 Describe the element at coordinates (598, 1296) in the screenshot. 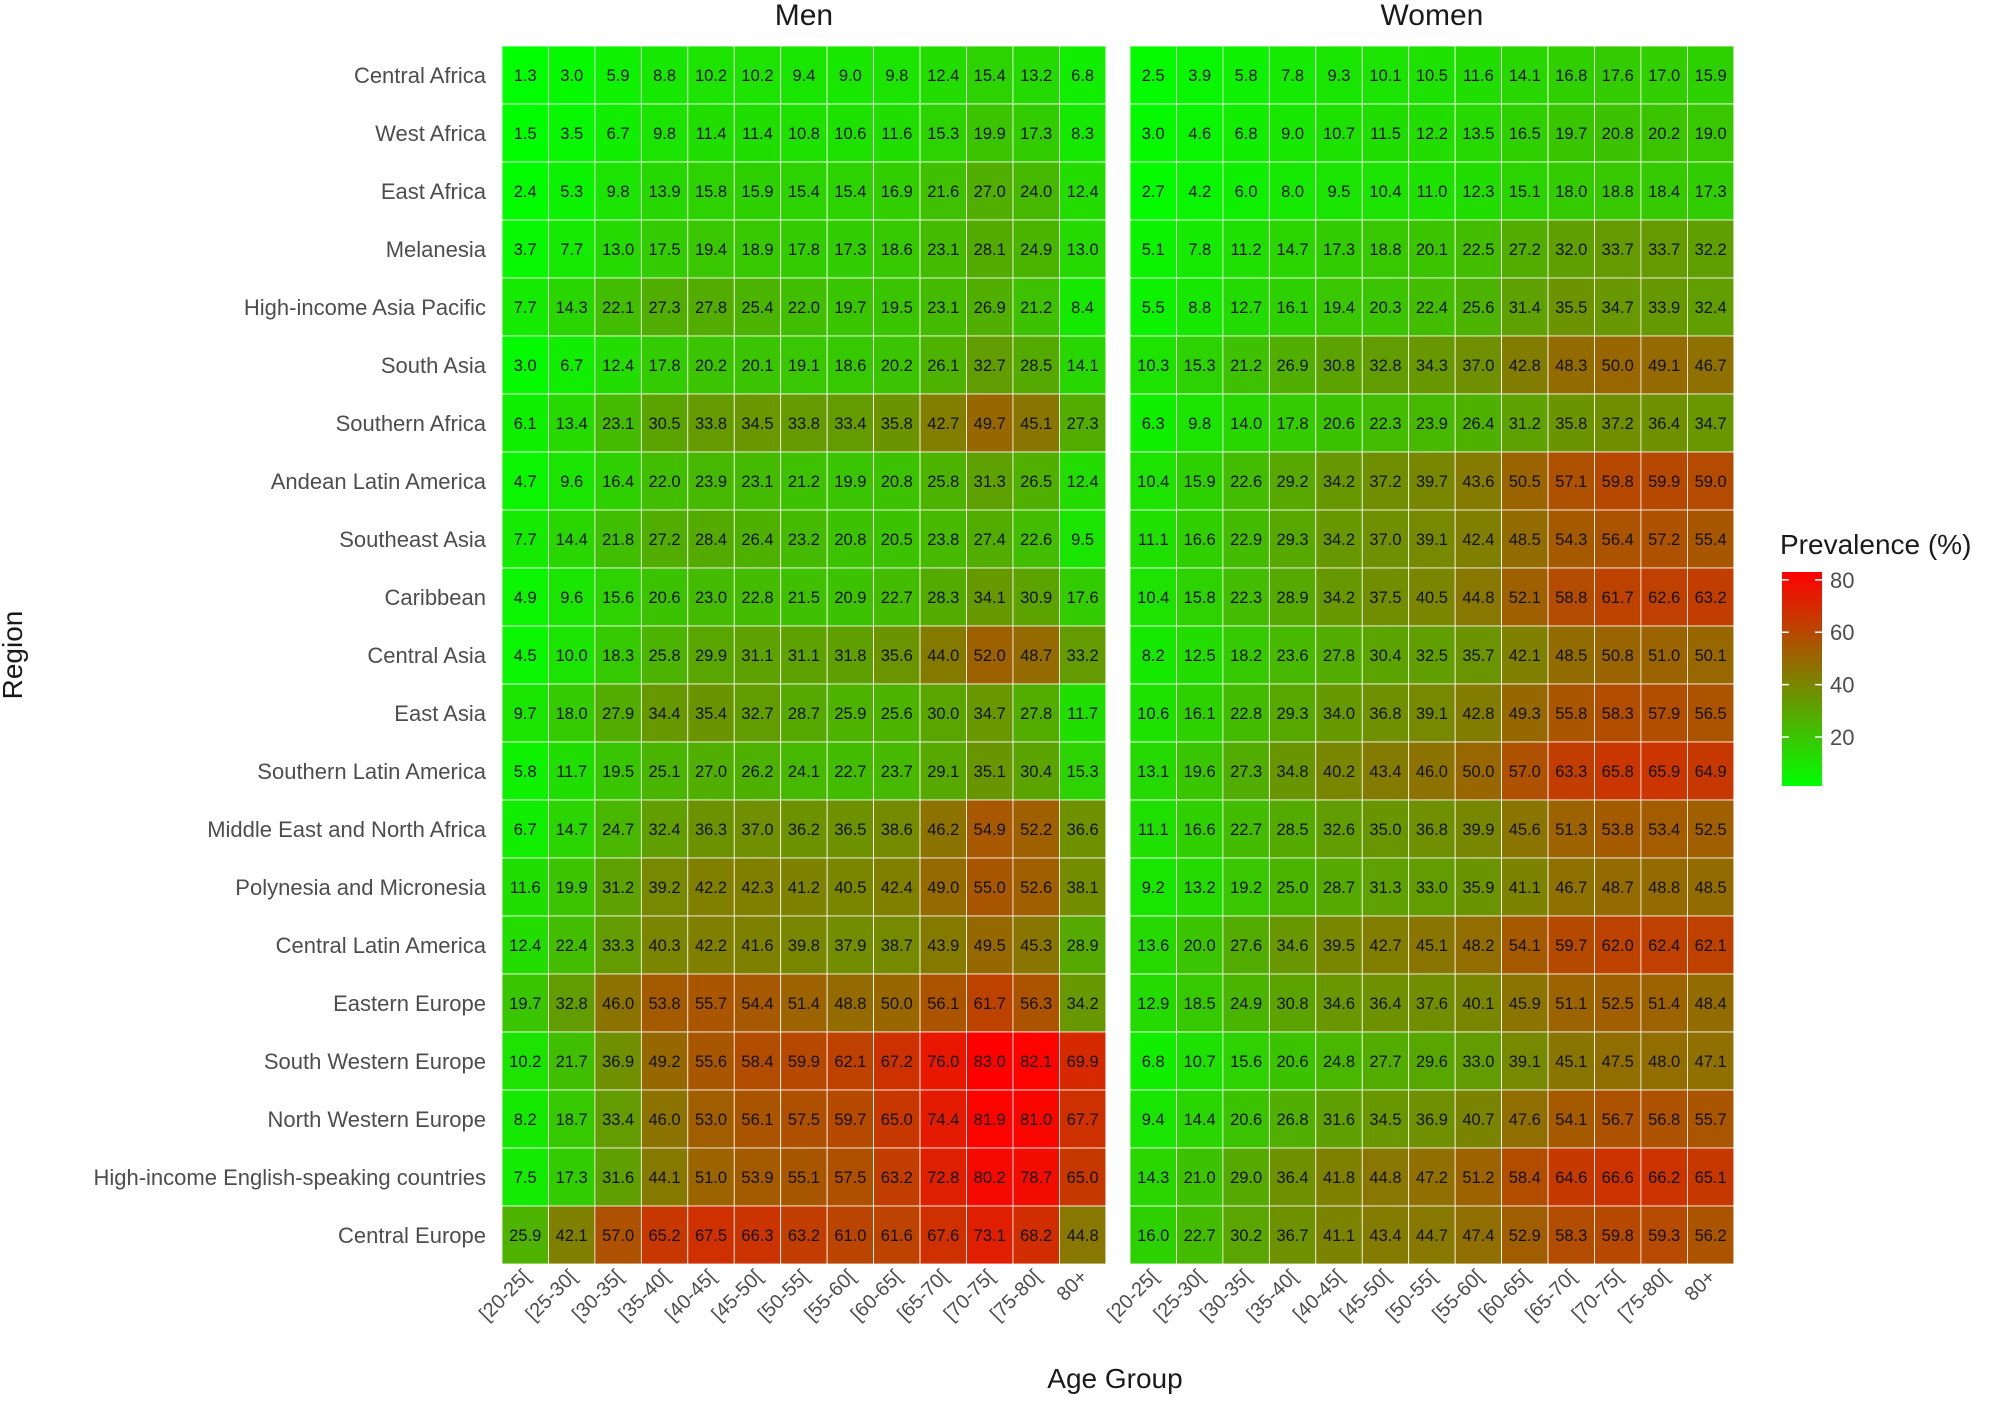

I see `x-tick-label: [30-35[` at that location.